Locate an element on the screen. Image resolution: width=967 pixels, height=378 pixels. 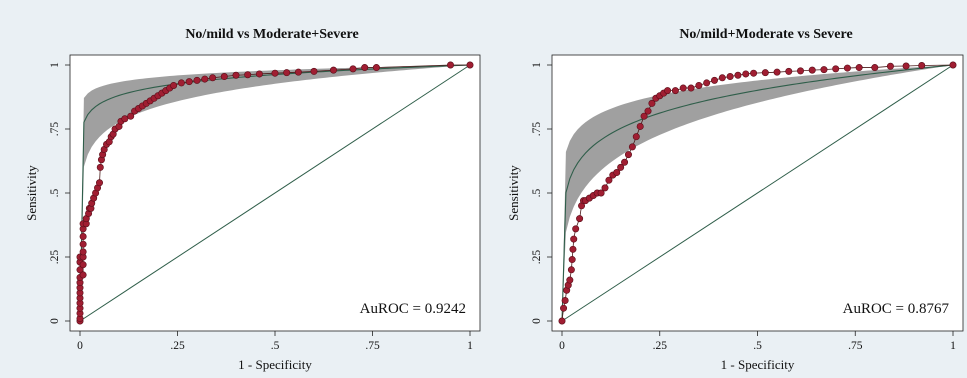
auroc-annotation: AuROC = 0.9242 is located at coordinates (413, 309).